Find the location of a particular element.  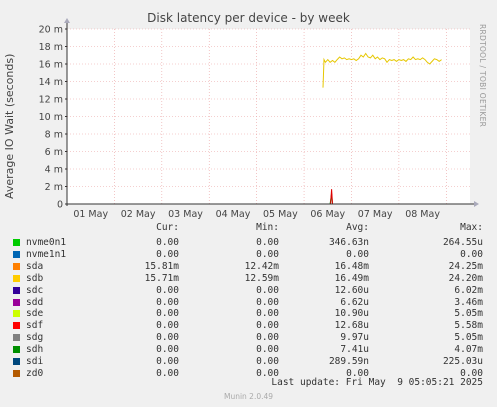

chart-title: Disk latency per device - by week is located at coordinates (248, 18).